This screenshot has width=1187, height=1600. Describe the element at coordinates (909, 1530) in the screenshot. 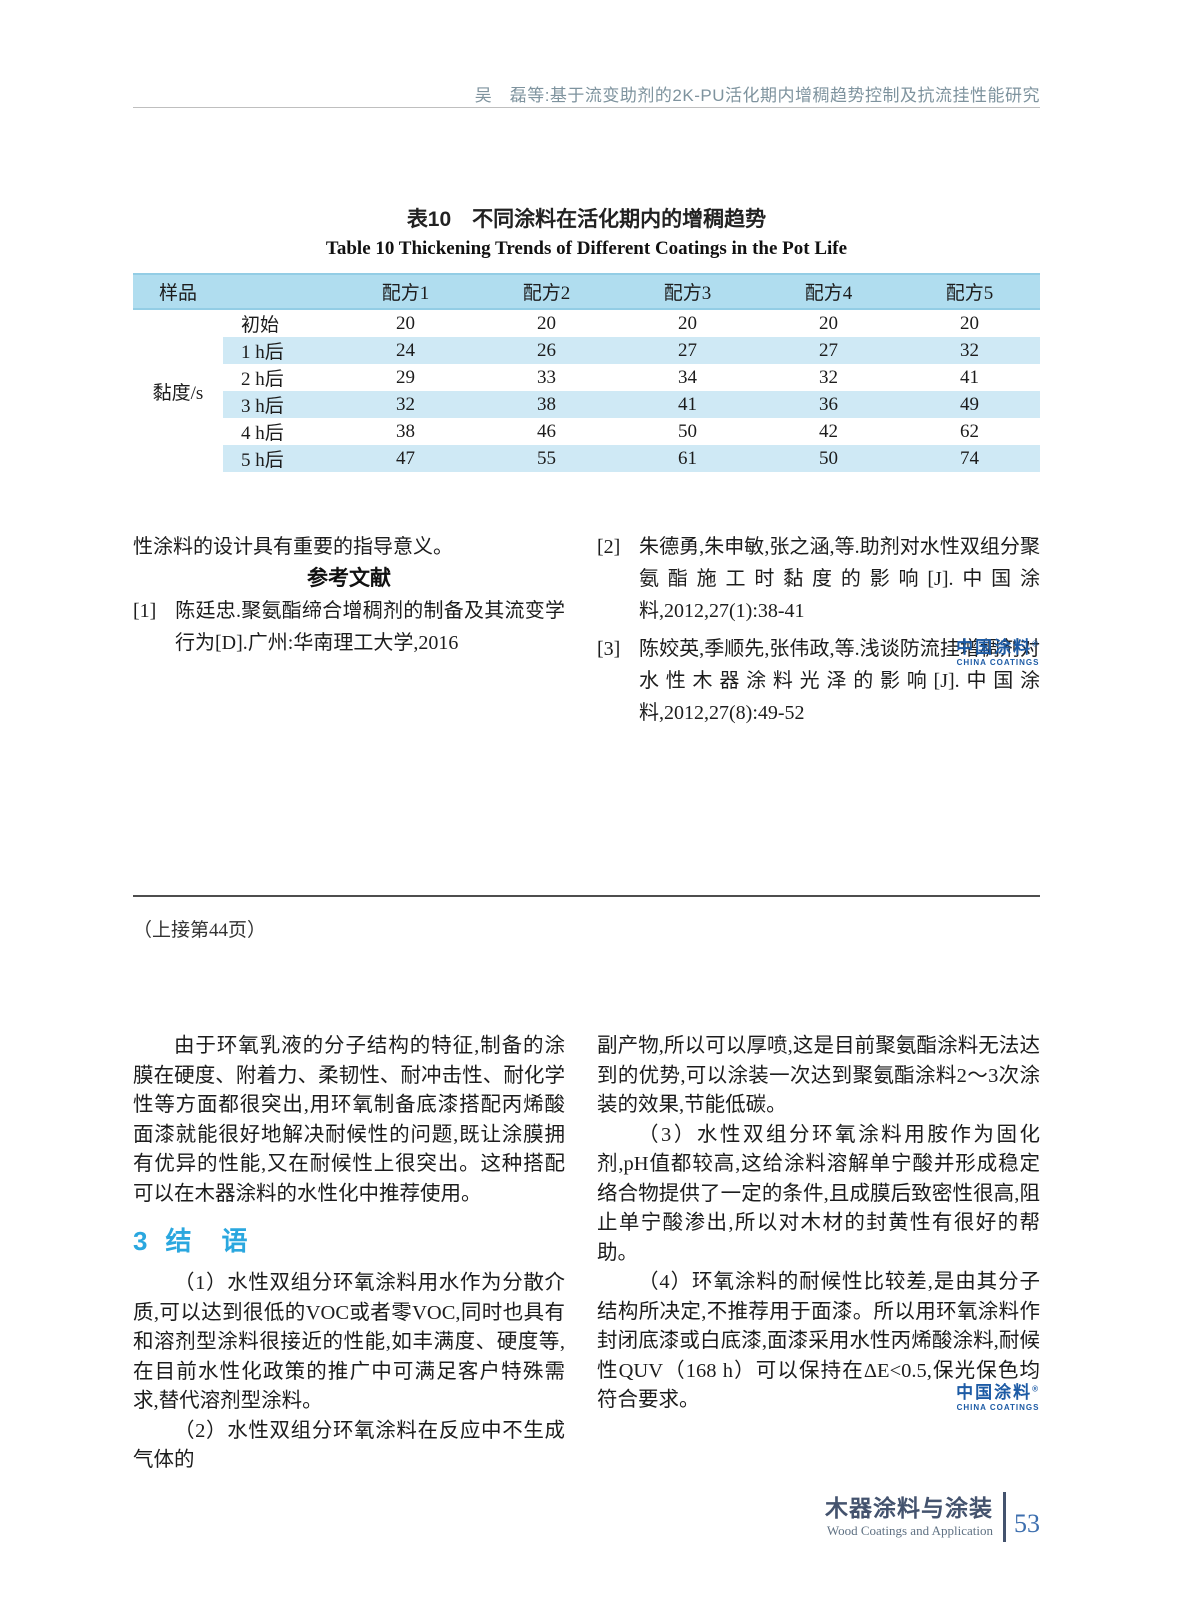

I see `journal-name-en: Wood Coatings and Application` at that location.